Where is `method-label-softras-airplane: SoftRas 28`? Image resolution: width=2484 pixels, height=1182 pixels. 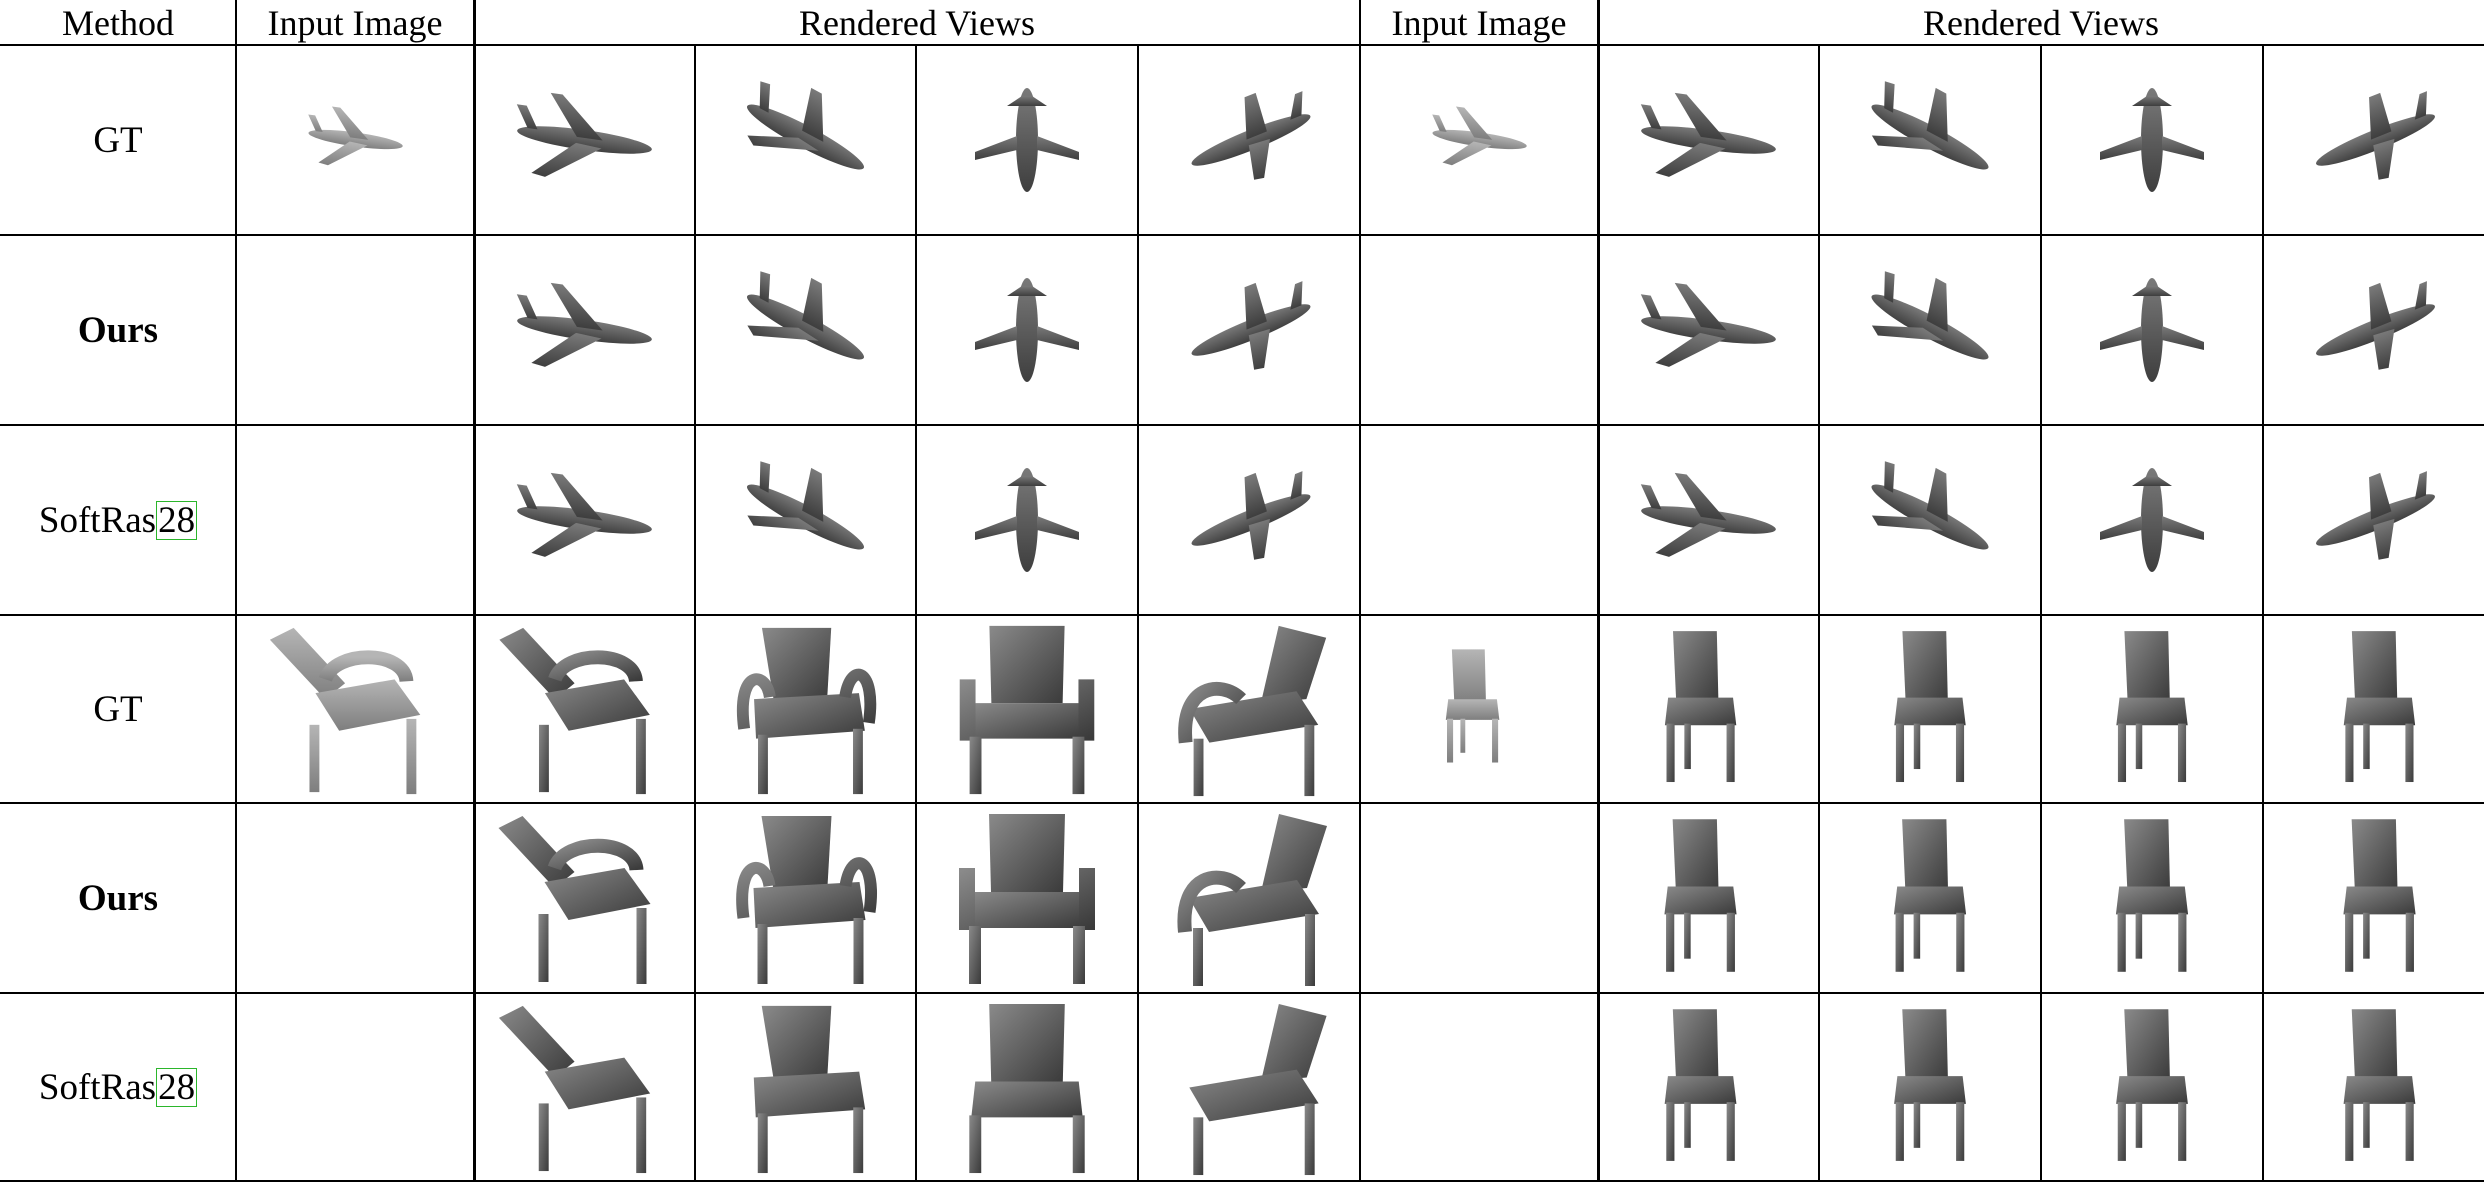 method-label-softras-airplane: SoftRas 28 is located at coordinates (118, 520).